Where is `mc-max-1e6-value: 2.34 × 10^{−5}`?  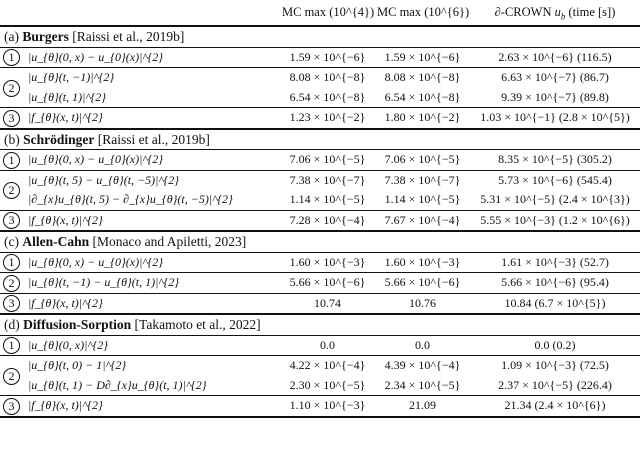 mc-max-1e6-value: 2.34 × 10^{−5} is located at coordinates (422, 384).